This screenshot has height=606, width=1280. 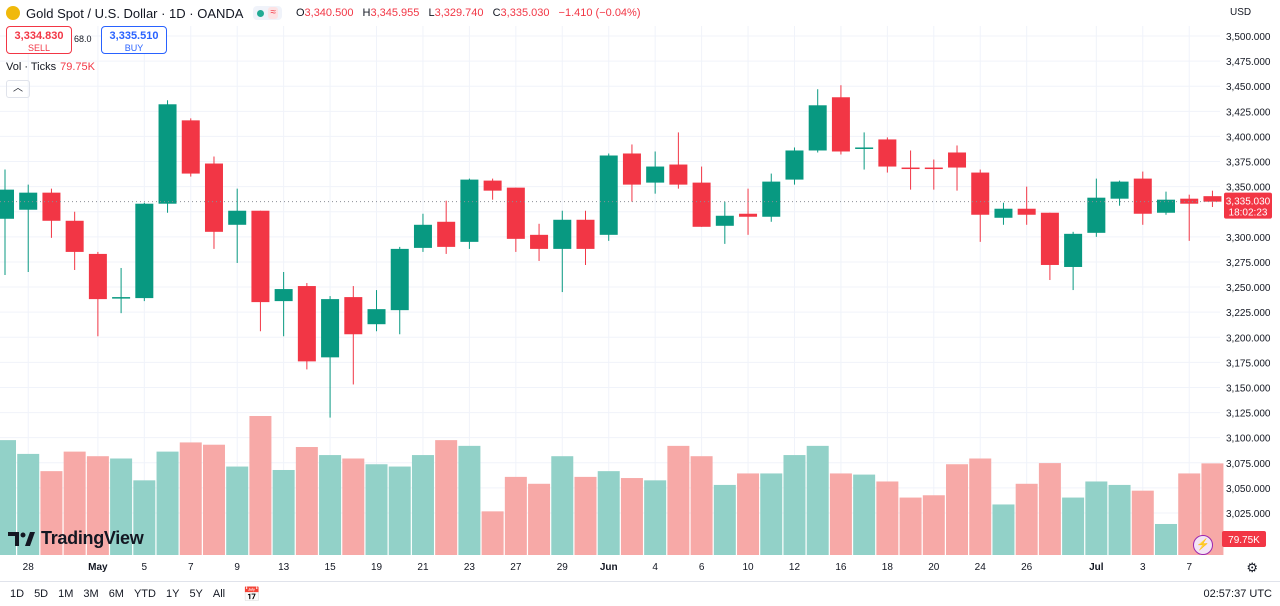 What do you see at coordinates (134, 36) in the screenshot?
I see `buy-price: 3,335.510` at bounding box center [134, 36].